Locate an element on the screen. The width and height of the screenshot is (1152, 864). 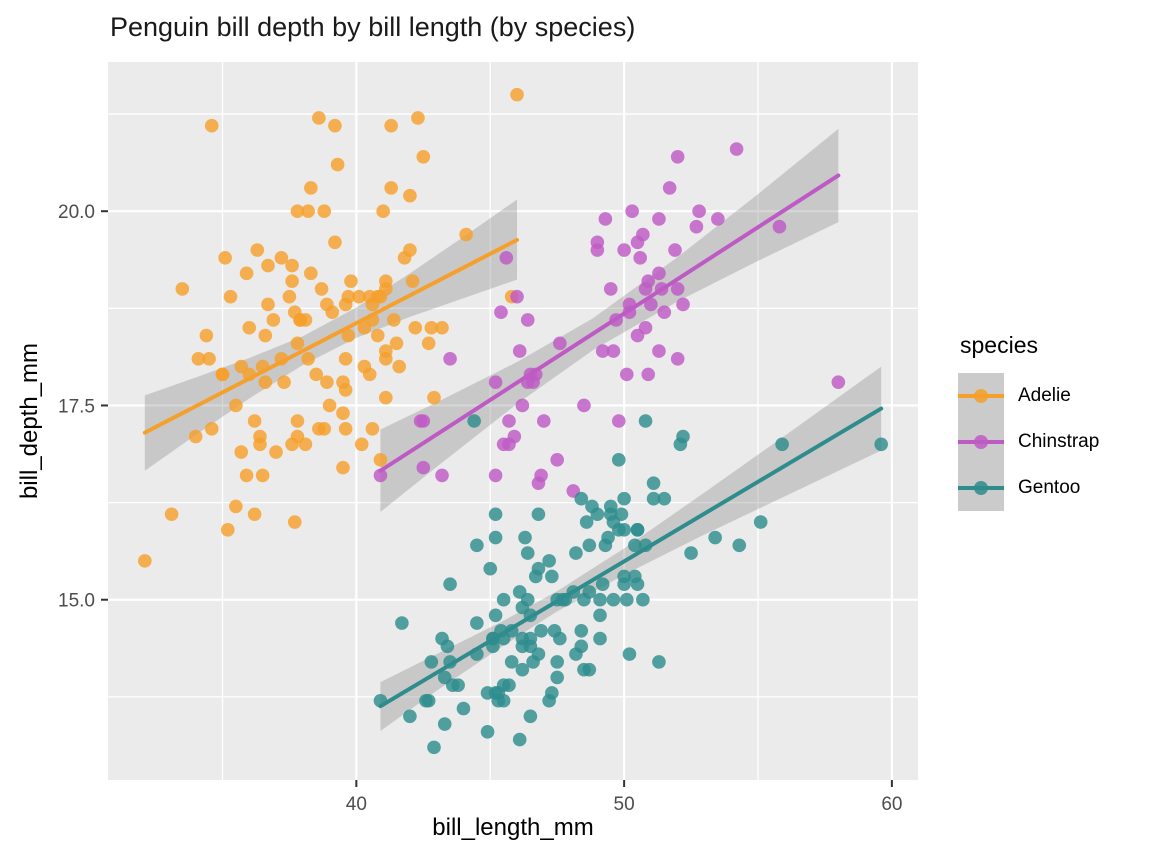
legend: species Adelie Chinstrap Gentoo is located at coordinates (1028, 421).